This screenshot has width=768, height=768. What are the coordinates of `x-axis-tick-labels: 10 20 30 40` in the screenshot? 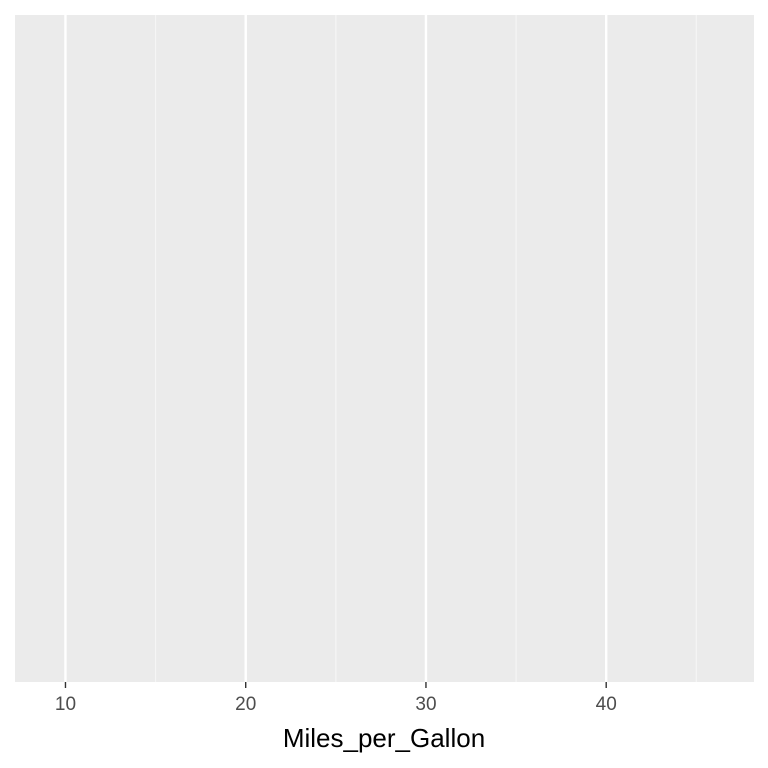 It's located at (336, 704).